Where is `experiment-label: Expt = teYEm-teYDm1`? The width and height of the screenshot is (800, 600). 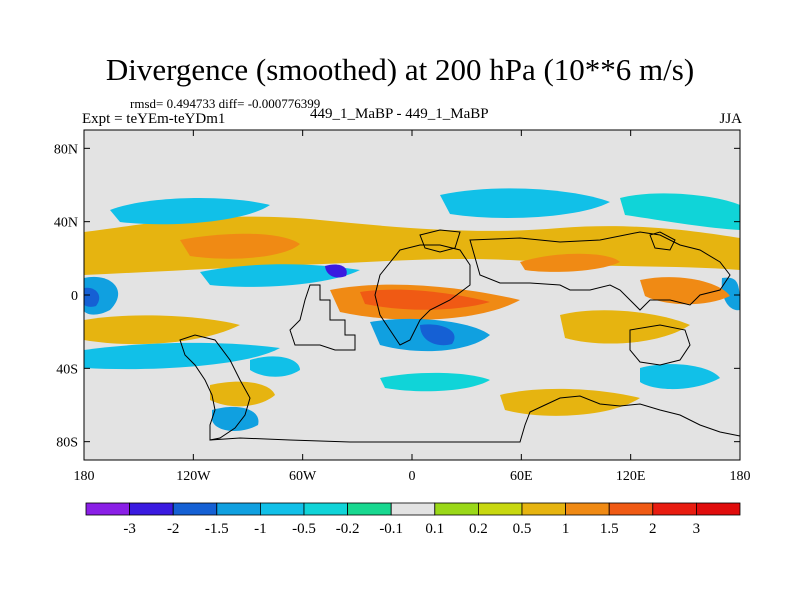
experiment-label: Expt = teYEm-teYDm1 is located at coordinates (154, 119).